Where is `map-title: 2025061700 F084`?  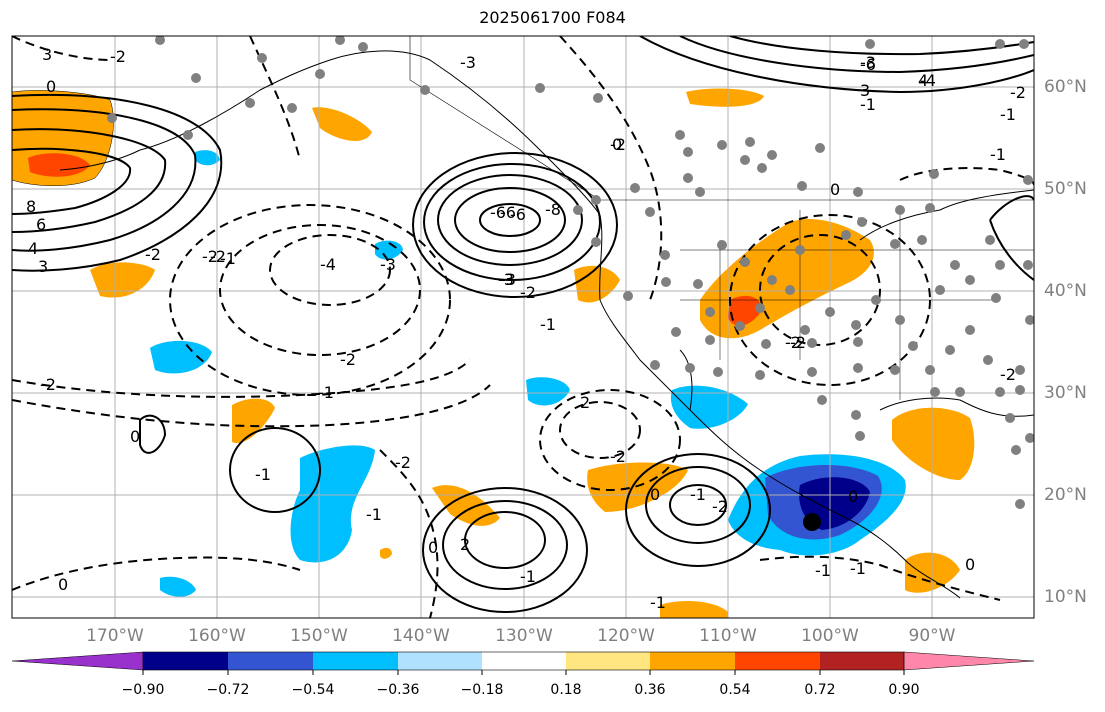
map-title: 2025061700 F084 is located at coordinates (552, 17).